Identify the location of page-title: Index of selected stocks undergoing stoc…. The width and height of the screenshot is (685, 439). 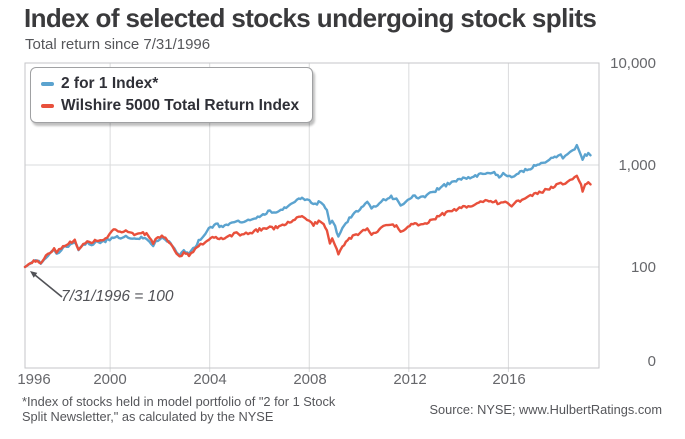
(310, 18).